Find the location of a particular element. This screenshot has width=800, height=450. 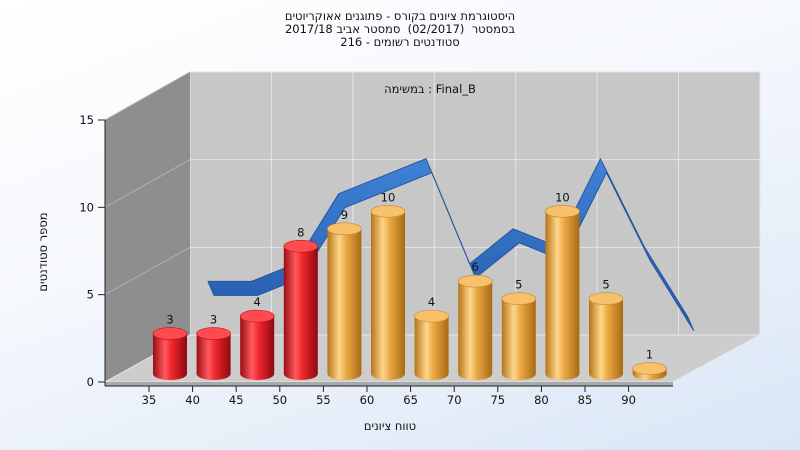

y-axis-label: מספר סטודנטים is located at coordinates (43, 251).